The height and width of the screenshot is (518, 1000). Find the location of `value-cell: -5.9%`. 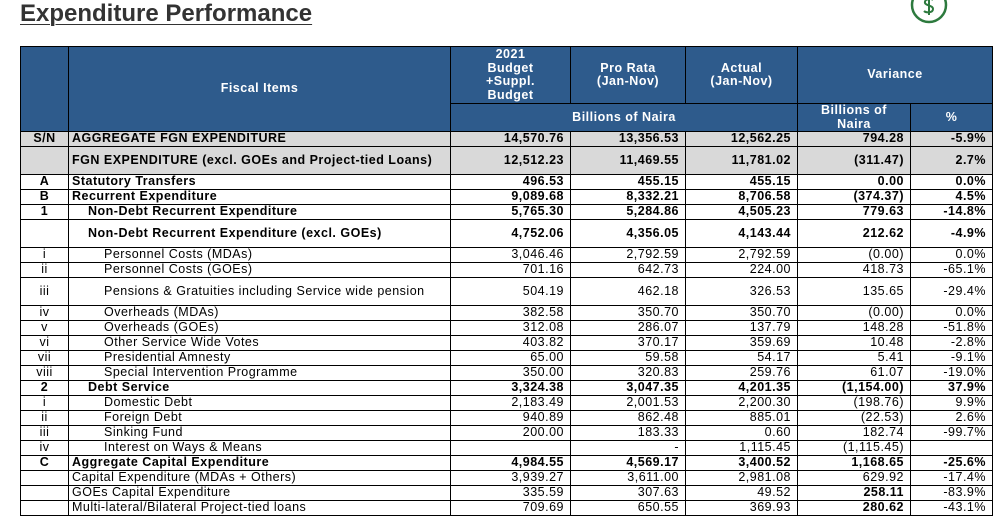

value-cell: -5.9% is located at coordinates (951, 139).